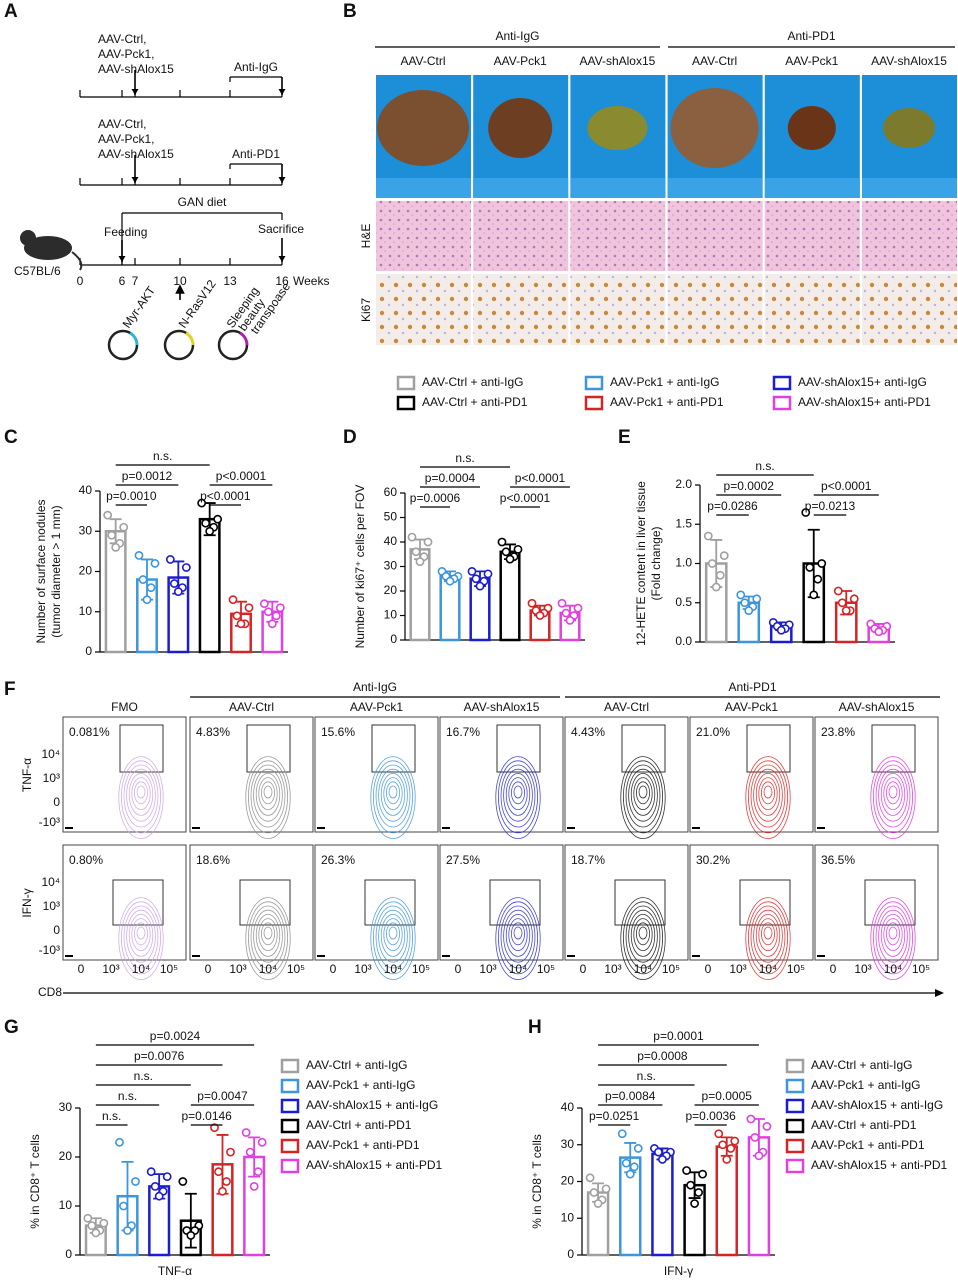  I want to click on bar, so click(662, 1204).